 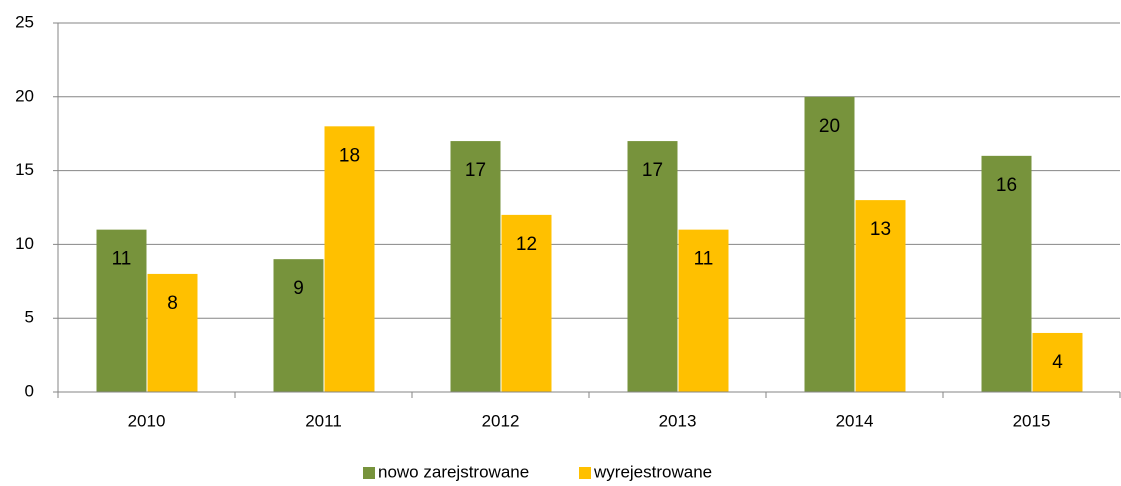 I want to click on data-label: 16, so click(x=1006, y=185).